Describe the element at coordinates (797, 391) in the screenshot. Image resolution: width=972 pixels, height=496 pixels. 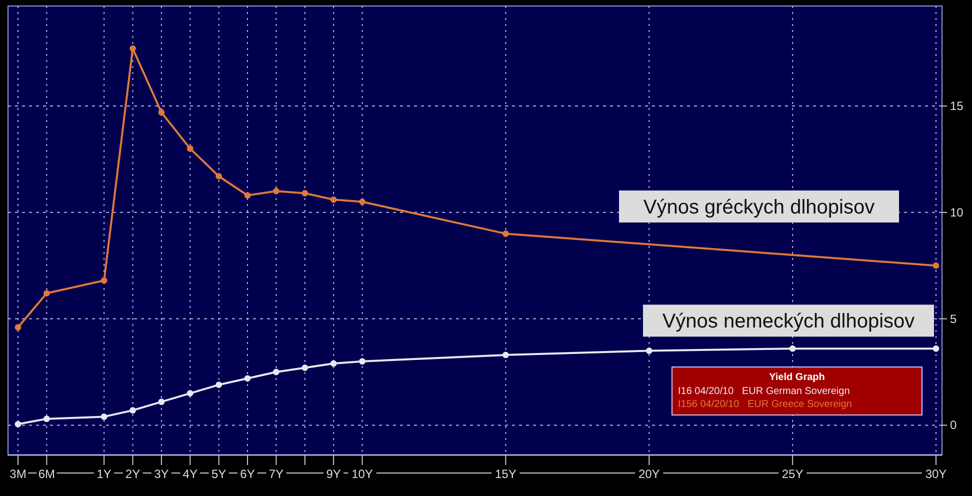
I see `legend-panel: Yield Graph I16 04/20/10 EUR German Sovereign I156 04/20/10 EUR Greece Sovereign` at that location.